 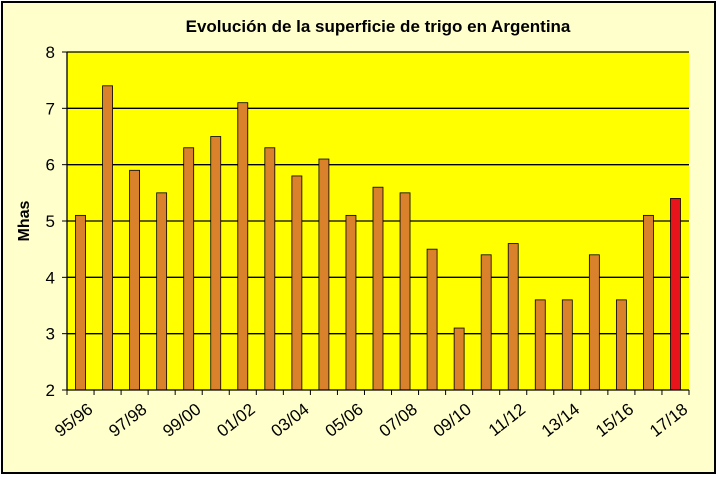 What do you see at coordinates (50, 52) in the screenshot?
I see `y-tick-label: 8` at bounding box center [50, 52].